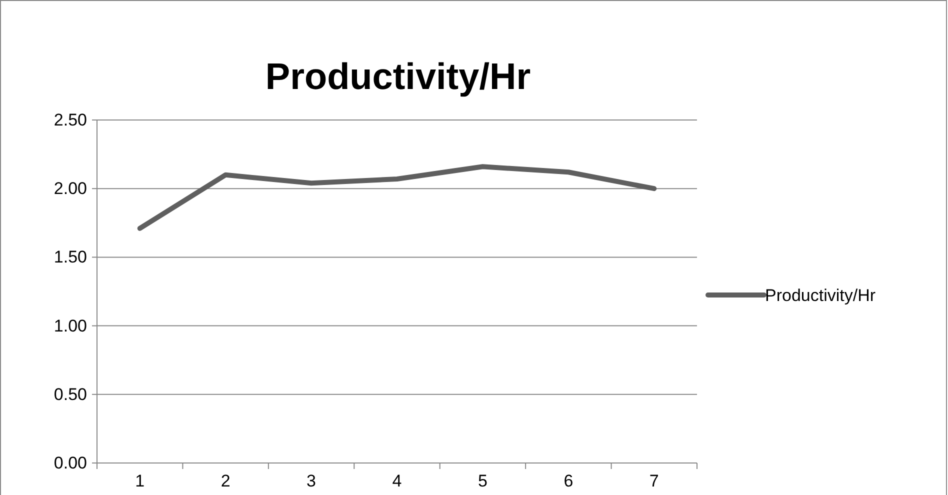 This screenshot has height=495, width=948. What do you see at coordinates (70, 326) in the screenshot?
I see `y-tick-label: 1.00` at bounding box center [70, 326].